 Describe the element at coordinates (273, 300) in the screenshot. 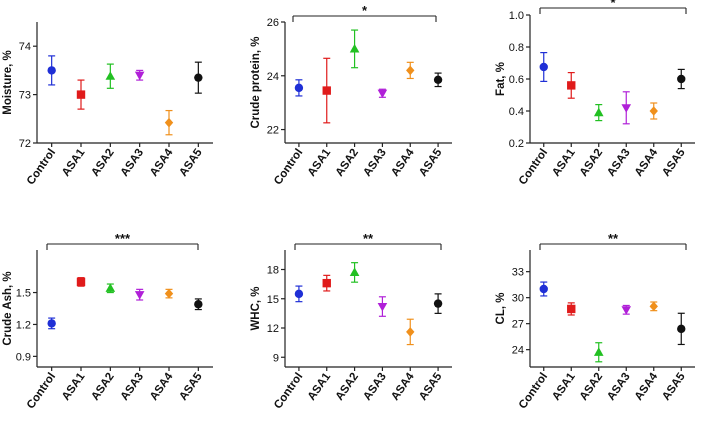

I see `y-tick-label: 15` at that location.